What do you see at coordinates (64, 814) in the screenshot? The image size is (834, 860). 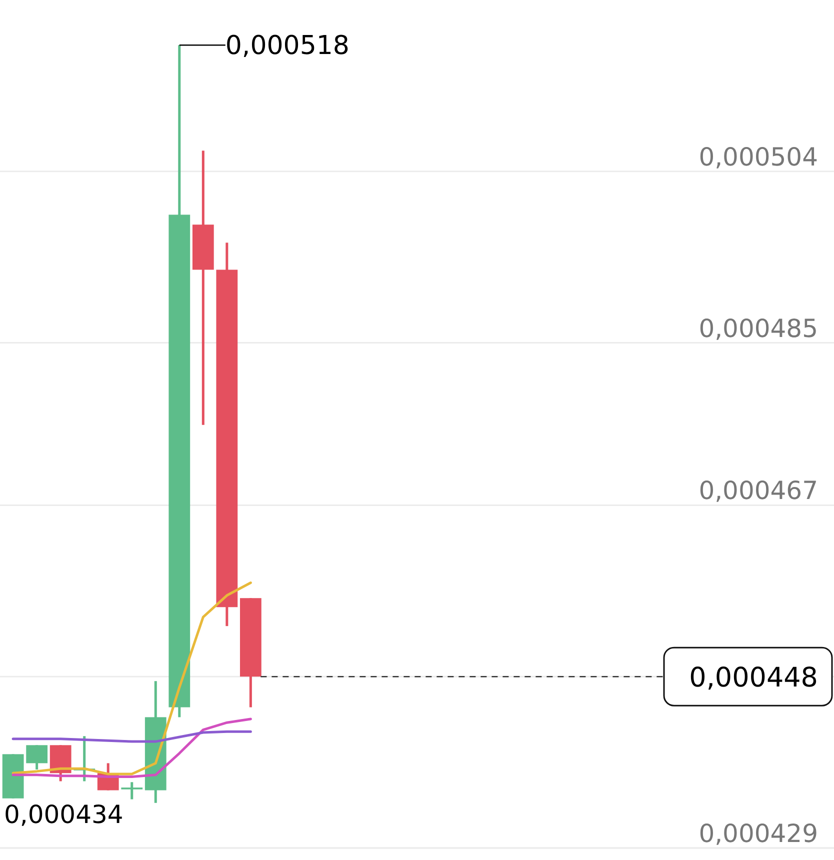 I see `annotation: 0,000434` at bounding box center [64, 814].